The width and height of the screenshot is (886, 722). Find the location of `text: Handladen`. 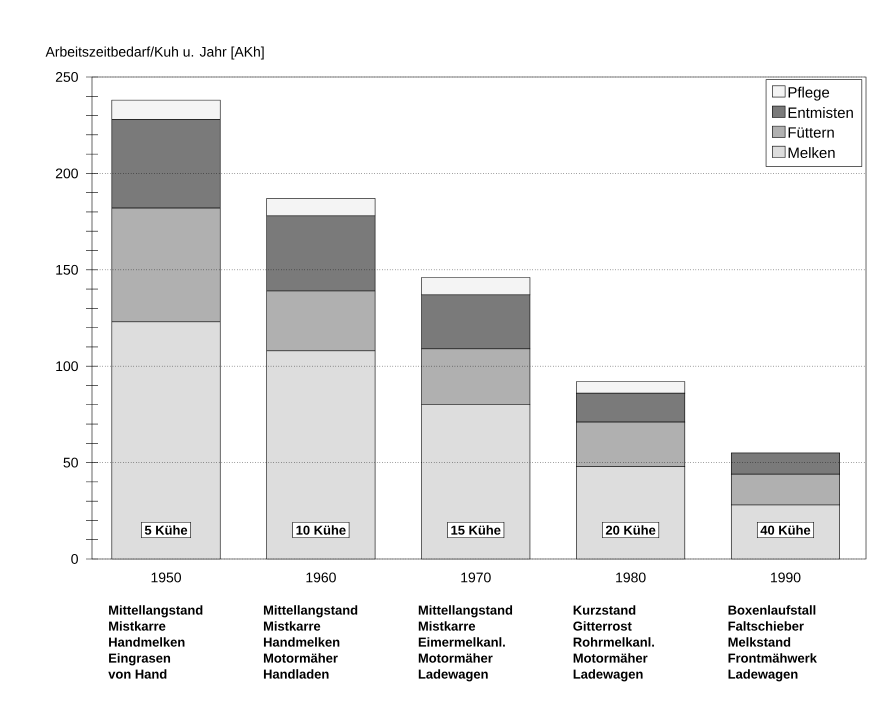

text: Handladen is located at coordinates (296, 674).